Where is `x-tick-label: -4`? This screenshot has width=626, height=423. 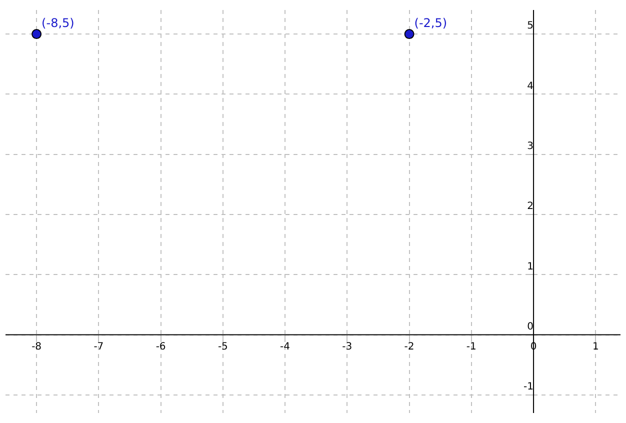
x-tick-label: -4 is located at coordinates (285, 346).